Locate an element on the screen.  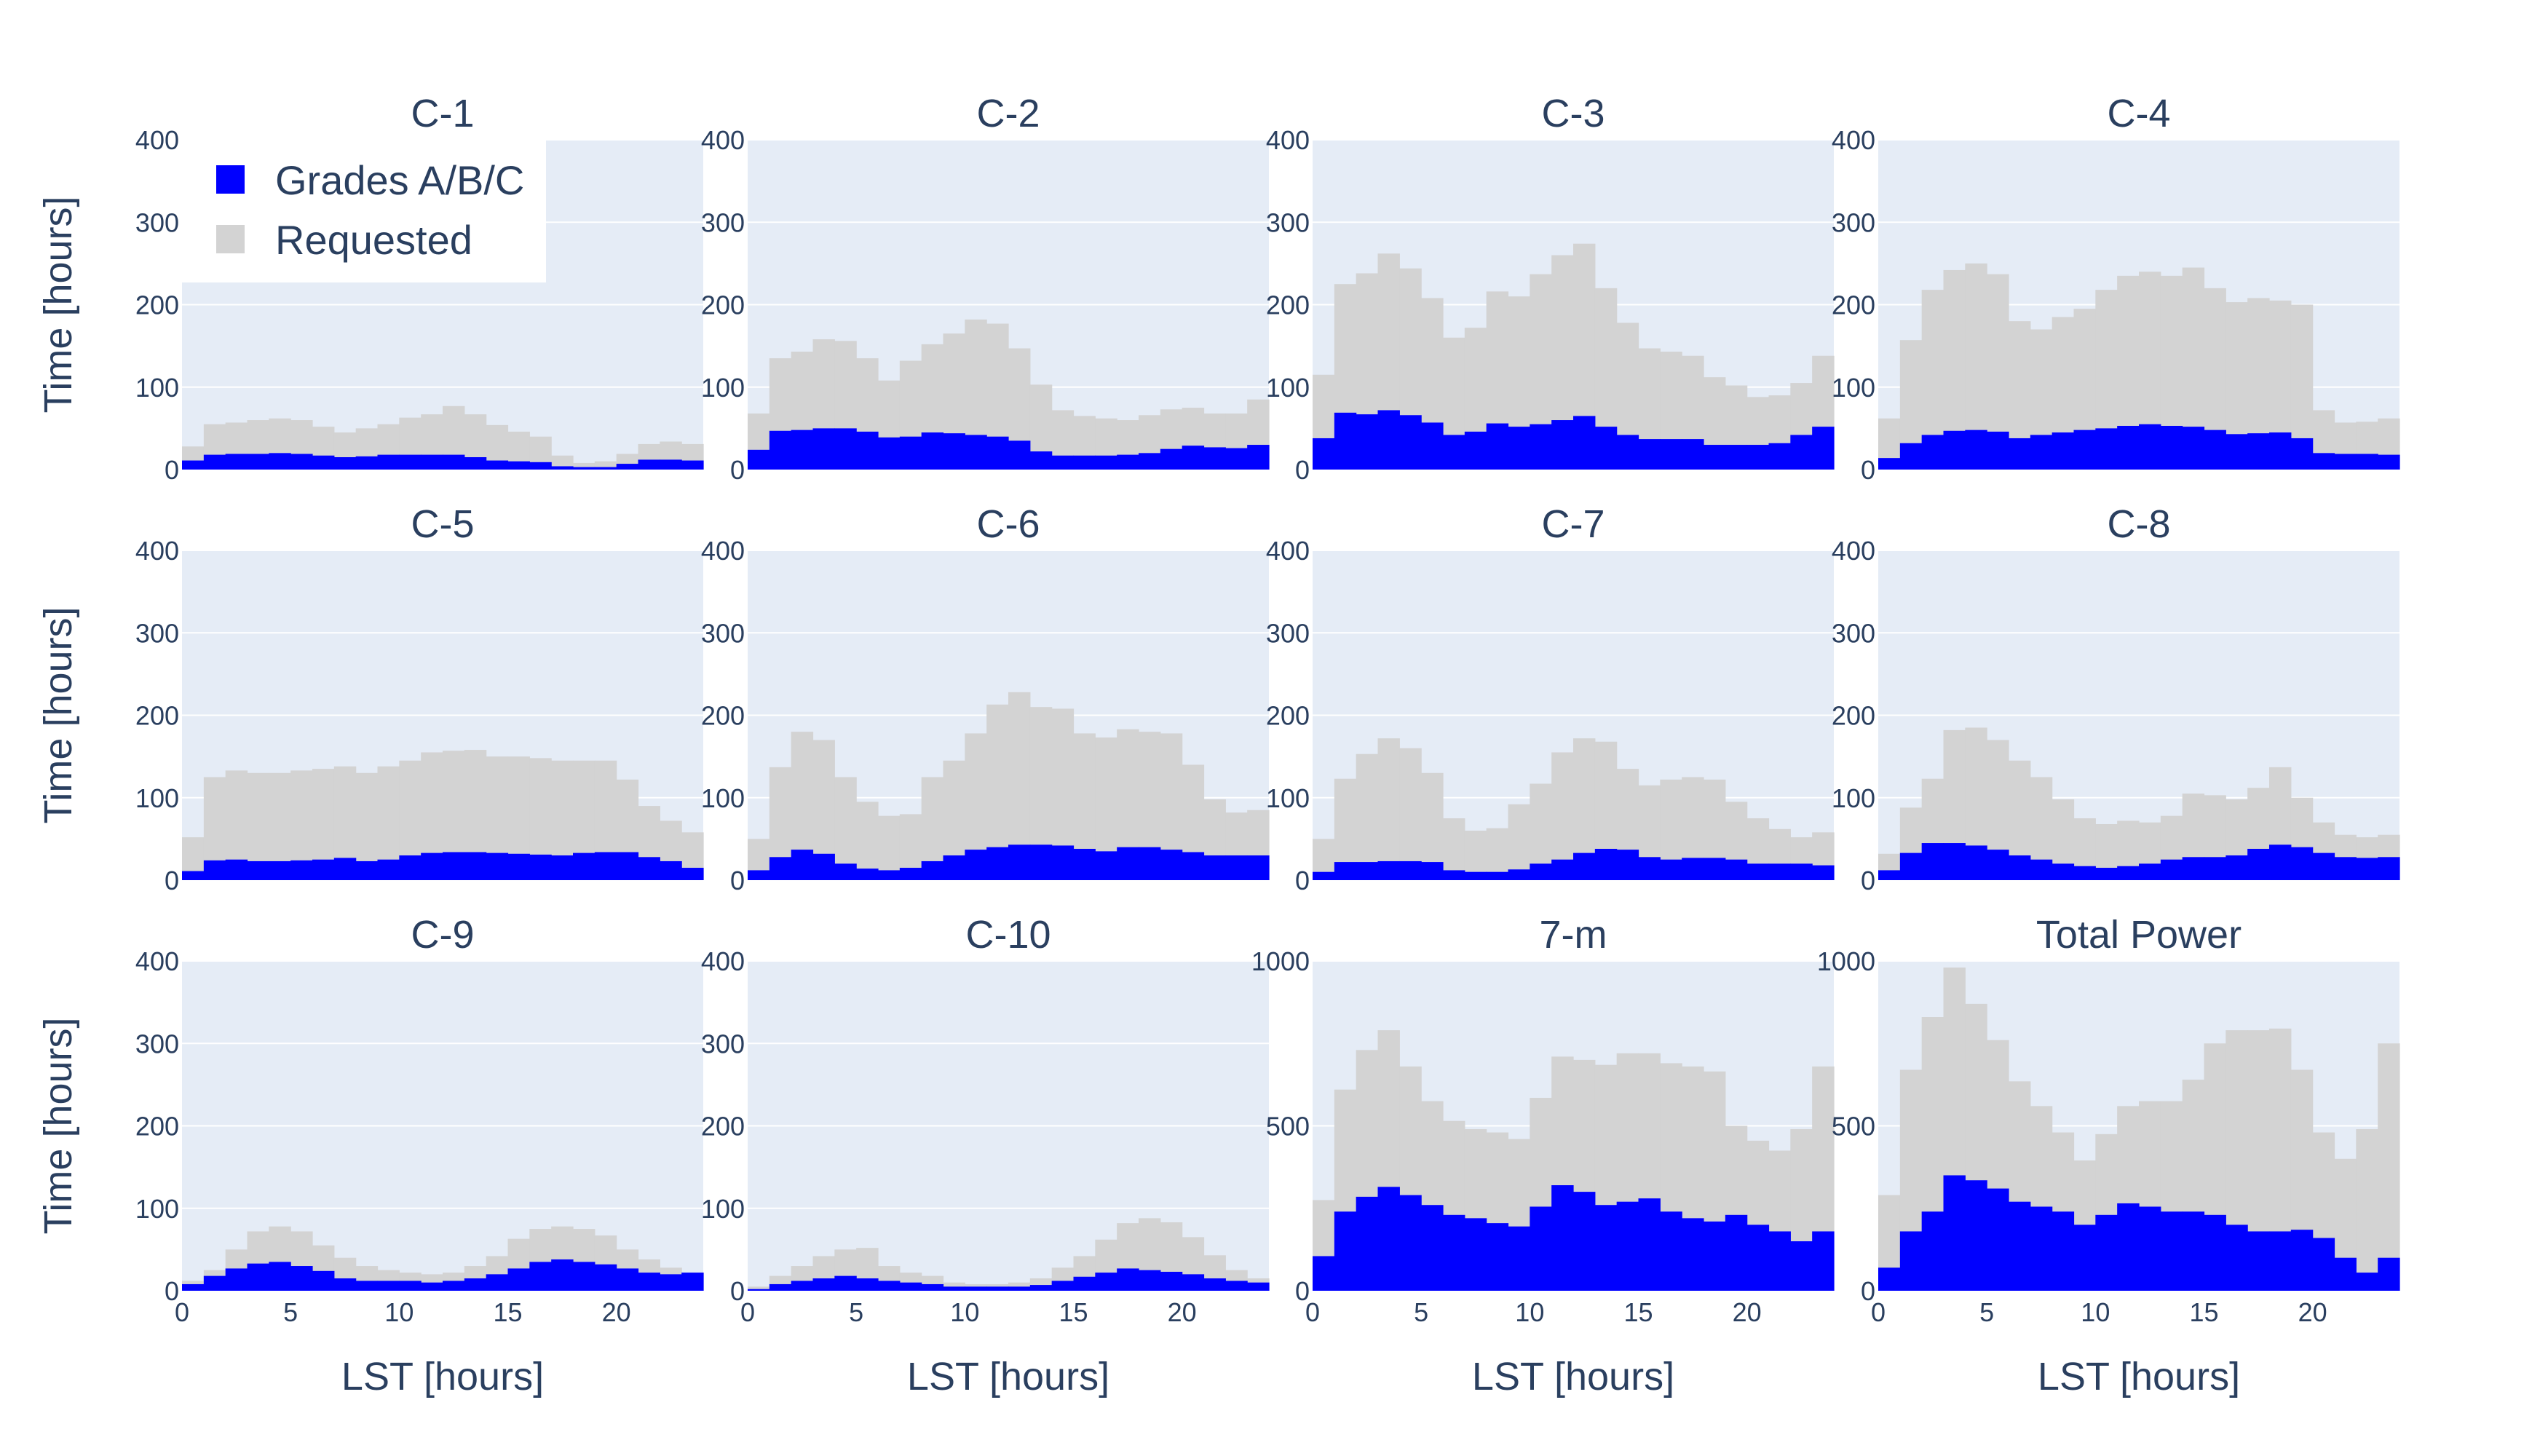
y-tick-label: 500 is located at coordinates (1288, 1127).